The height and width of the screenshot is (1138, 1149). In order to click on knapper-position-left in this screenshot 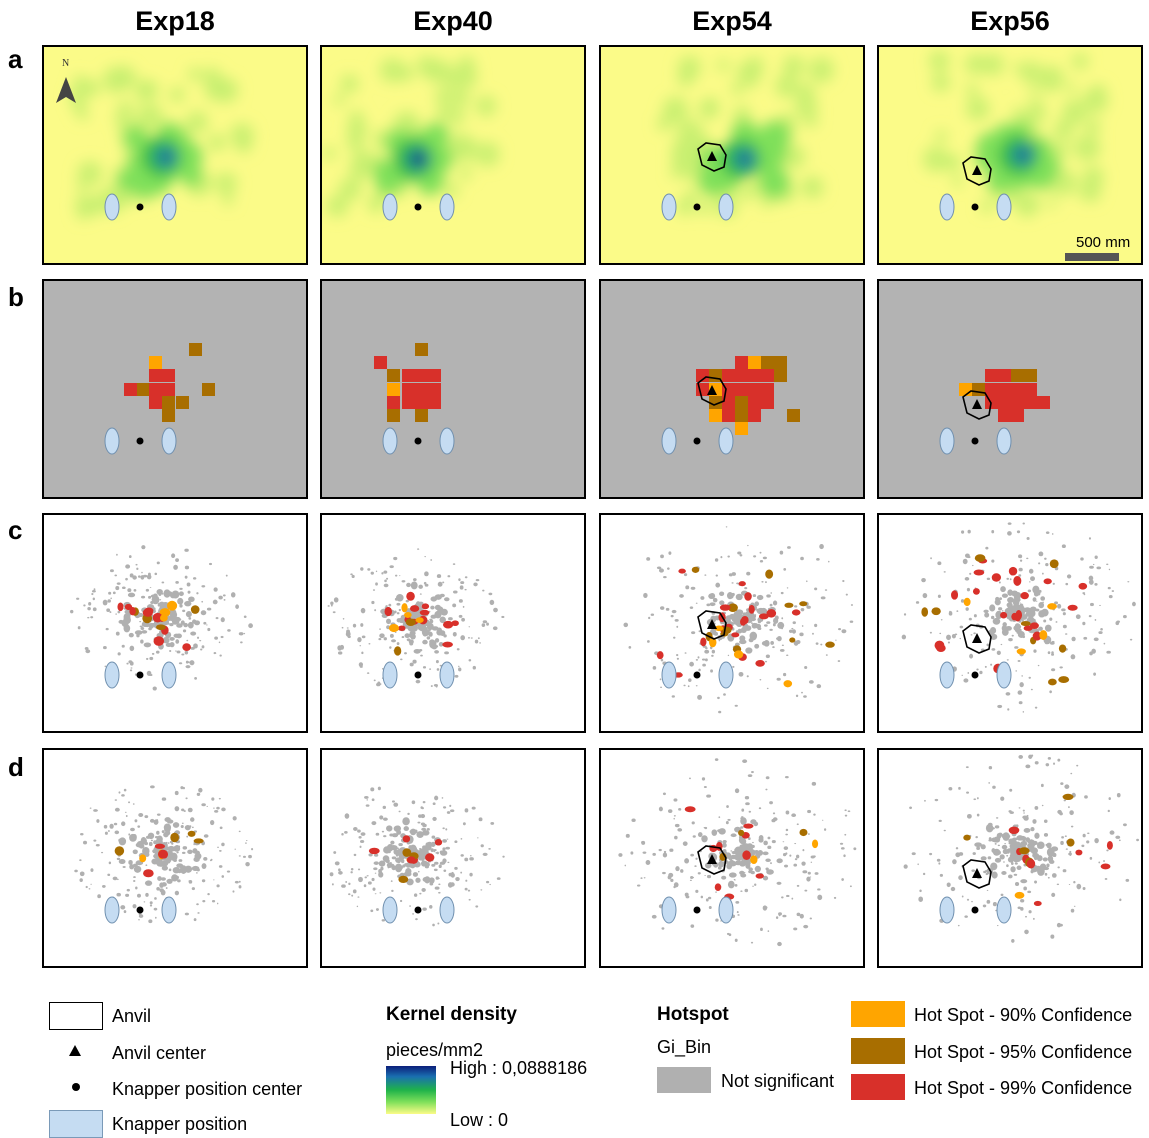, I will do `click(390, 207)`.